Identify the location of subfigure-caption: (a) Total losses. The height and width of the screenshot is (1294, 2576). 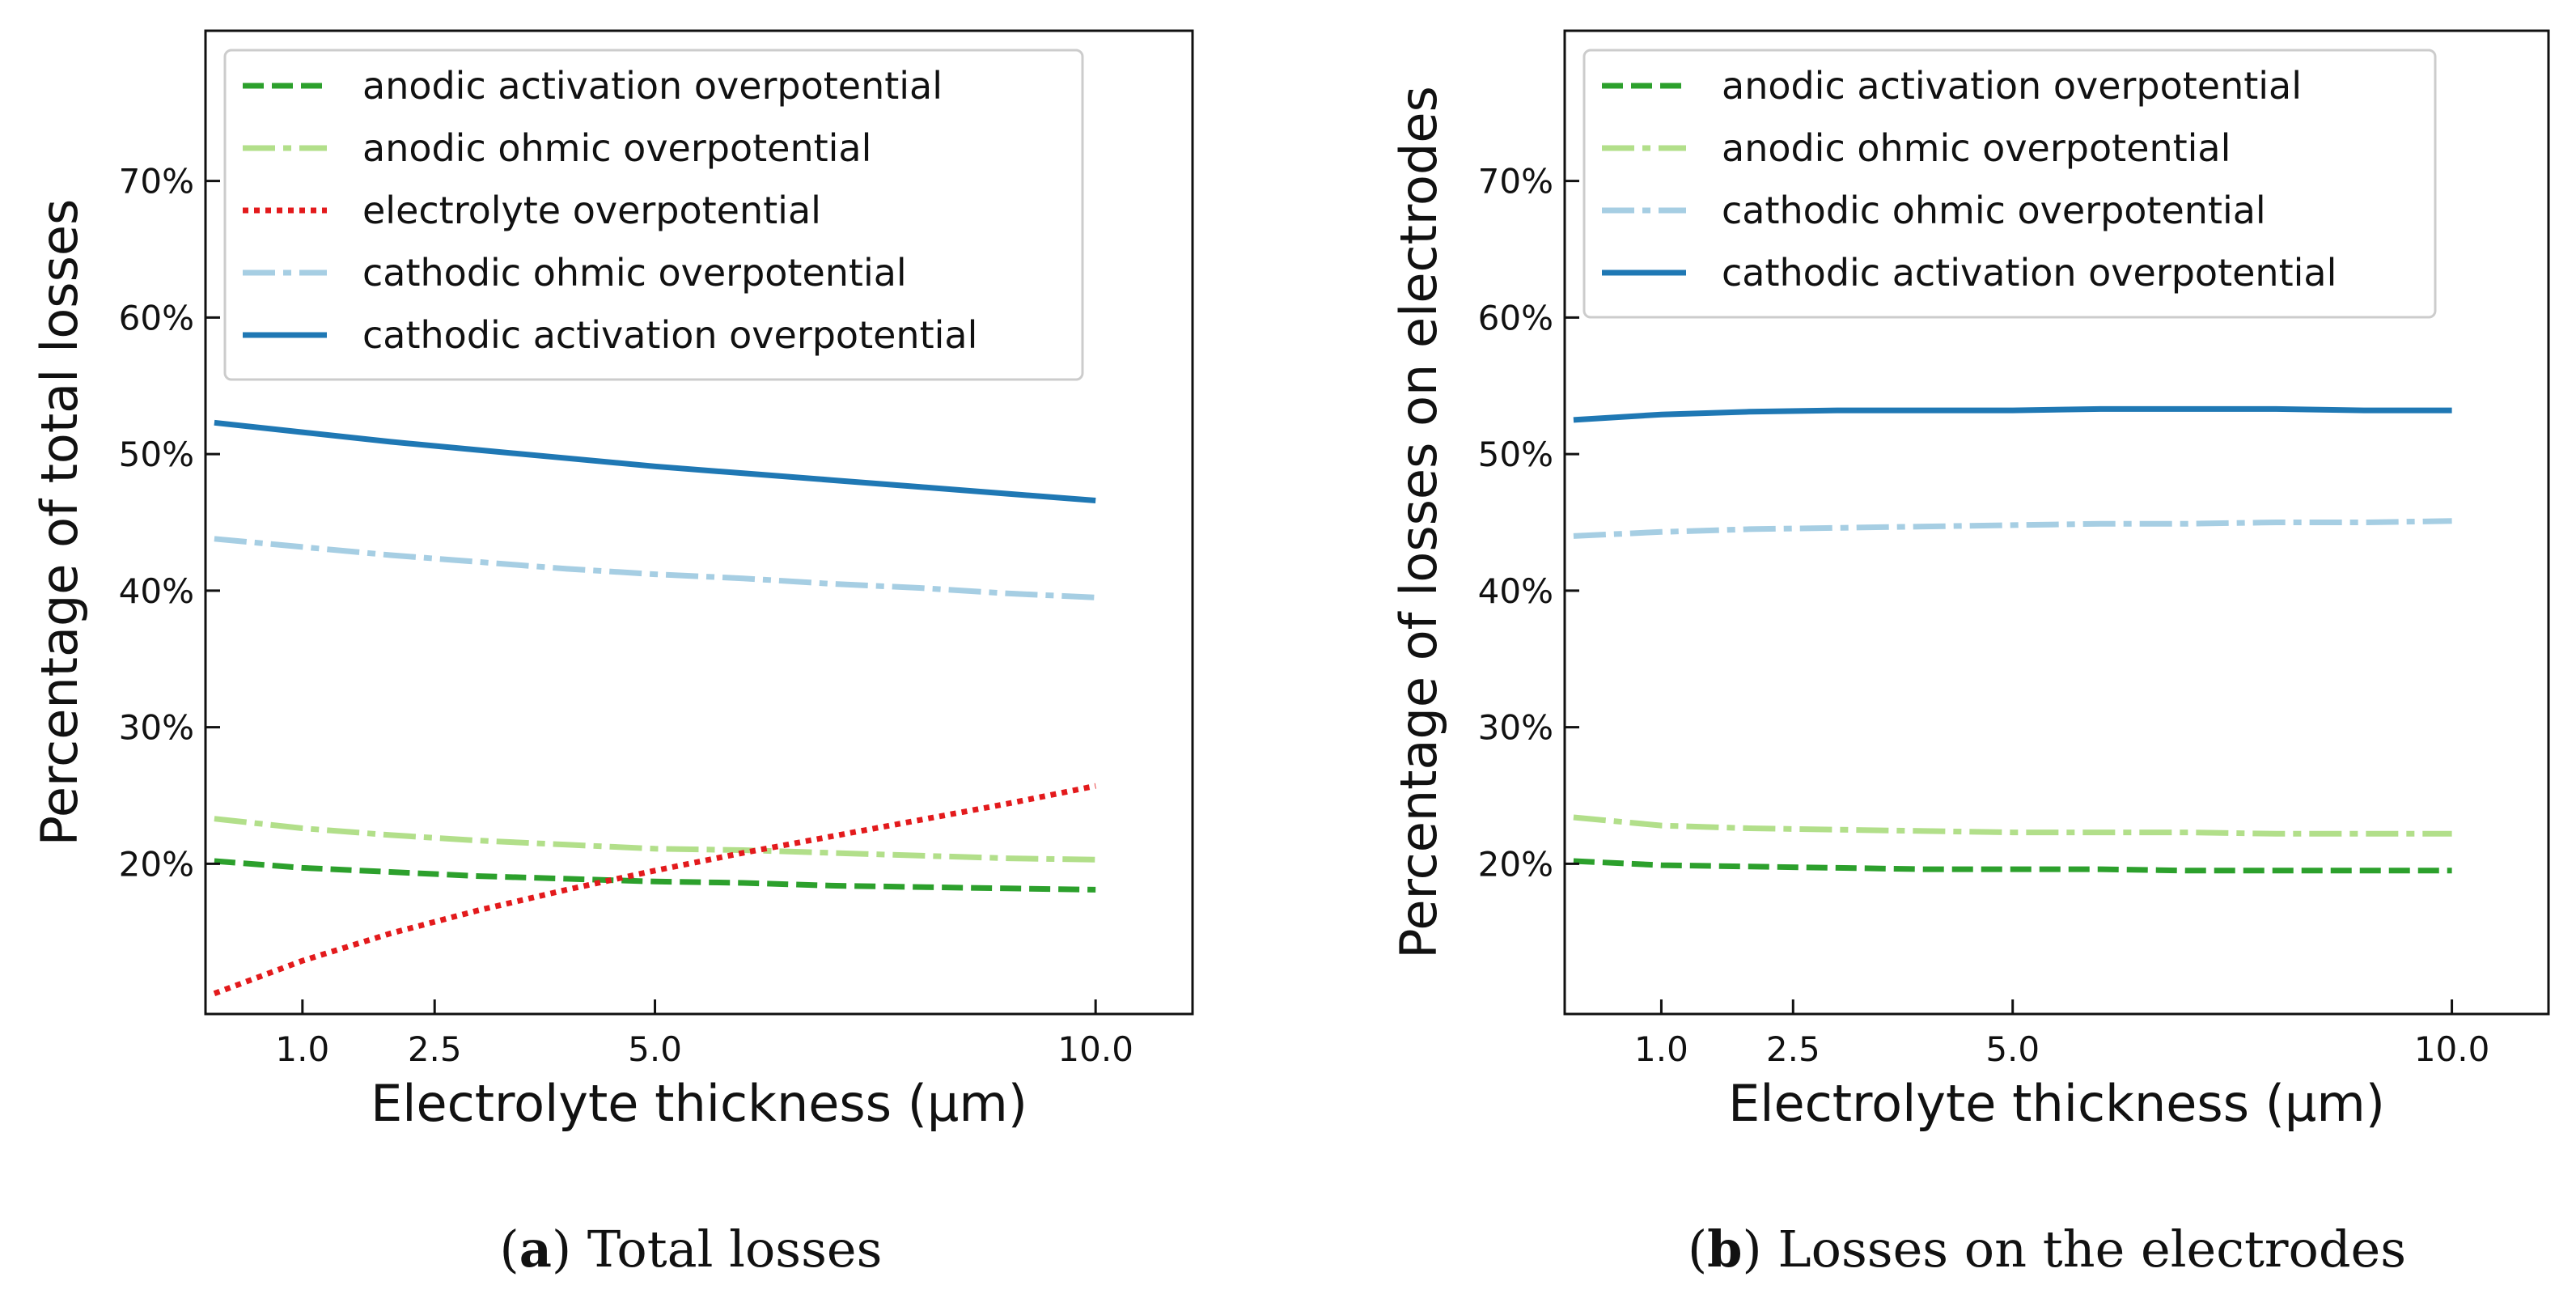
(691, 1249).